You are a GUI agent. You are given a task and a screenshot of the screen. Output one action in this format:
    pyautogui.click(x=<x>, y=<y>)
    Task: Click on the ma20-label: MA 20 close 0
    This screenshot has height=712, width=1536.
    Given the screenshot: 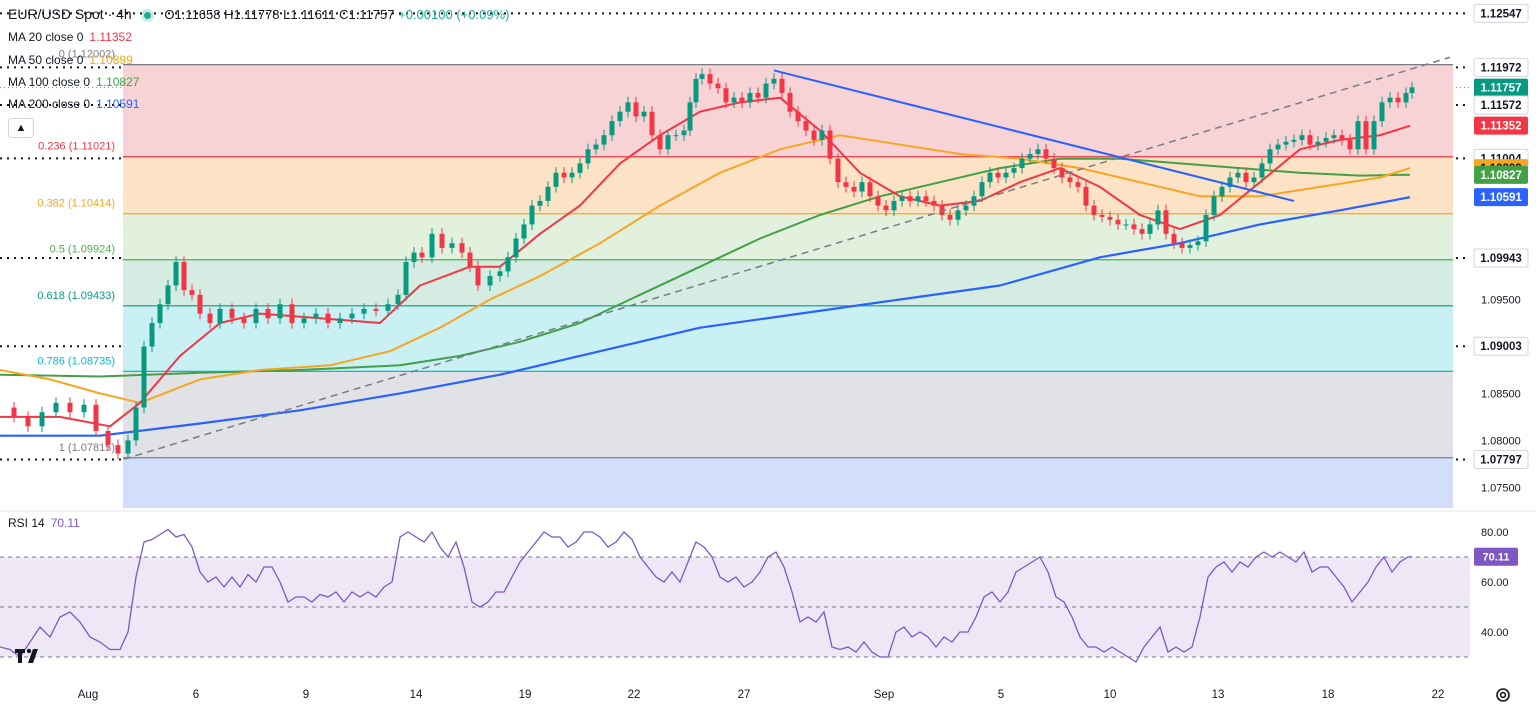 What is the action you would take?
    pyautogui.click(x=46, y=37)
    